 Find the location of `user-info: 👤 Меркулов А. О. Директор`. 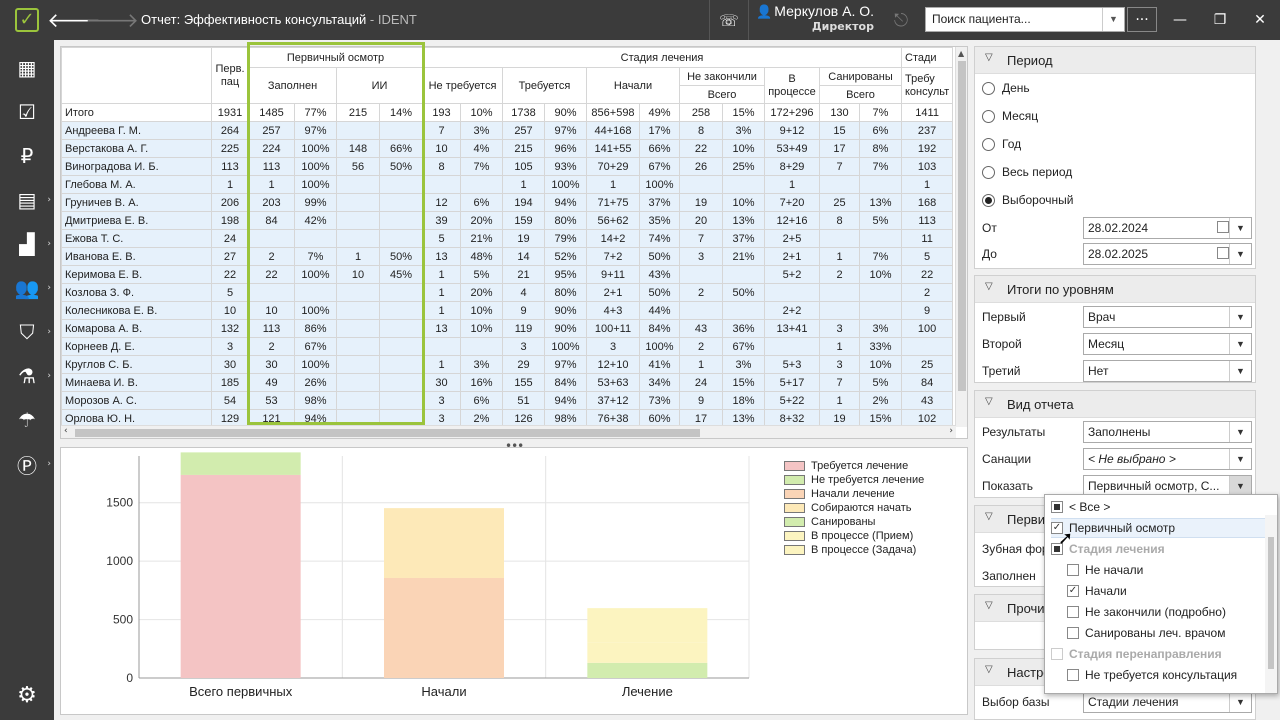

user-info: 👤 Меркулов А. О. Директор is located at coordinates (815, 18).